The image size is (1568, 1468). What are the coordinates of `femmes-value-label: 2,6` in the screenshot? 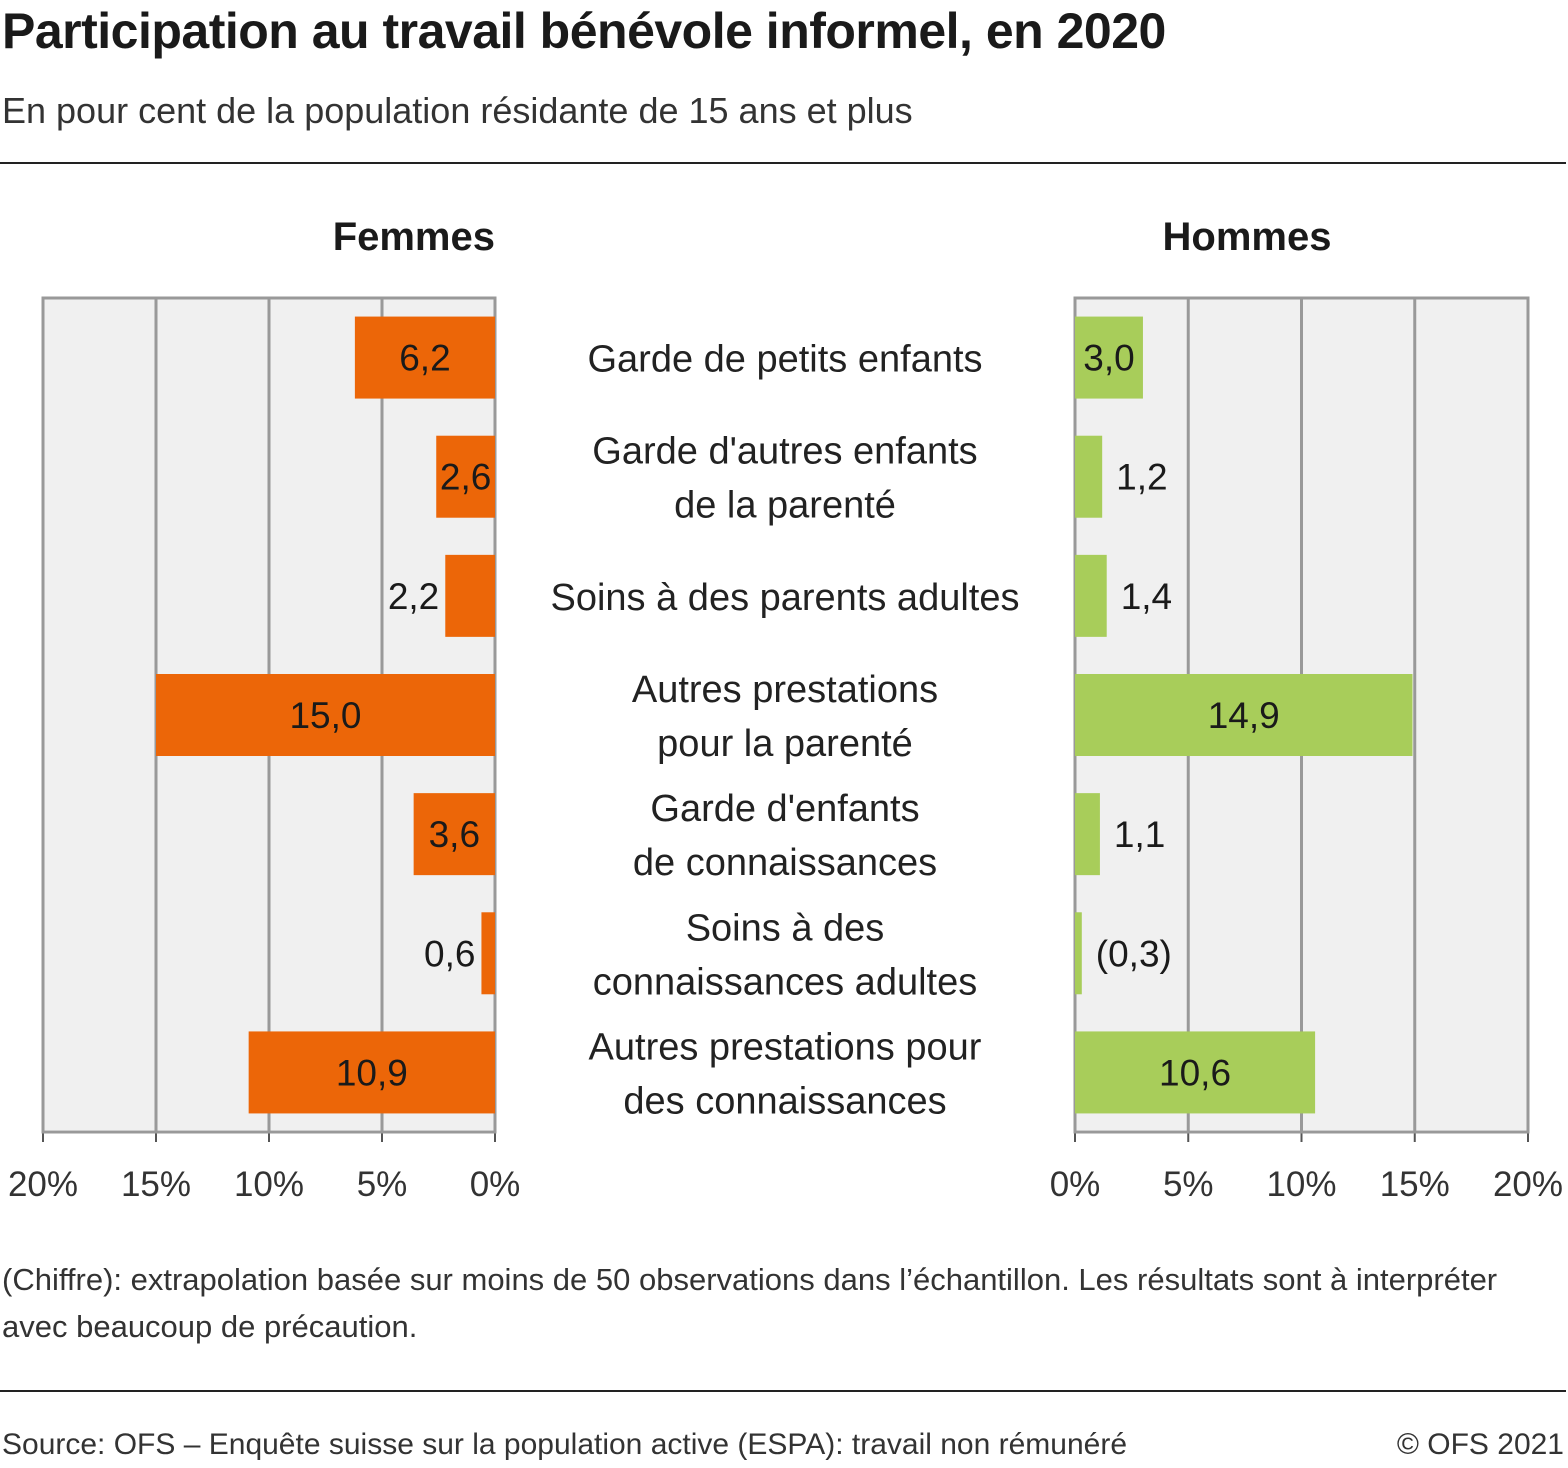 It's located at (465, 477).